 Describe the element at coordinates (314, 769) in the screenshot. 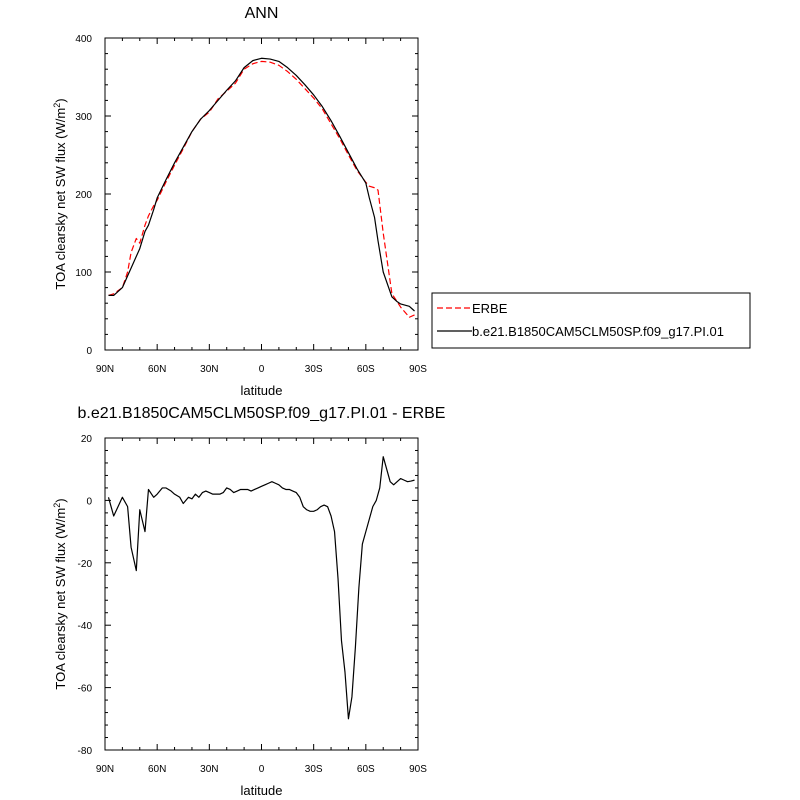

I see `panel2-x-tick-label: 30S` at that location.